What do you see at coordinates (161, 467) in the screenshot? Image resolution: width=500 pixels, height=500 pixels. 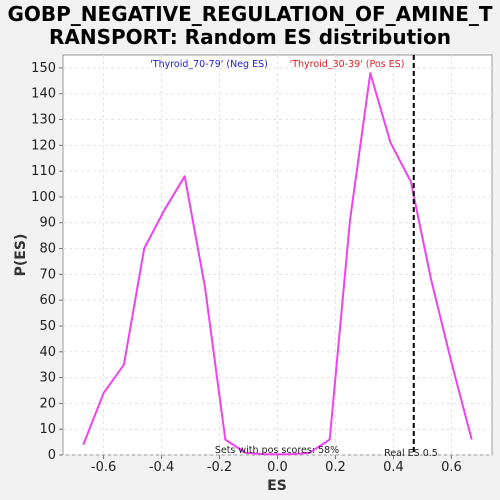 I see `x-tick-label: -0.4` at bounding box center [161, 467].